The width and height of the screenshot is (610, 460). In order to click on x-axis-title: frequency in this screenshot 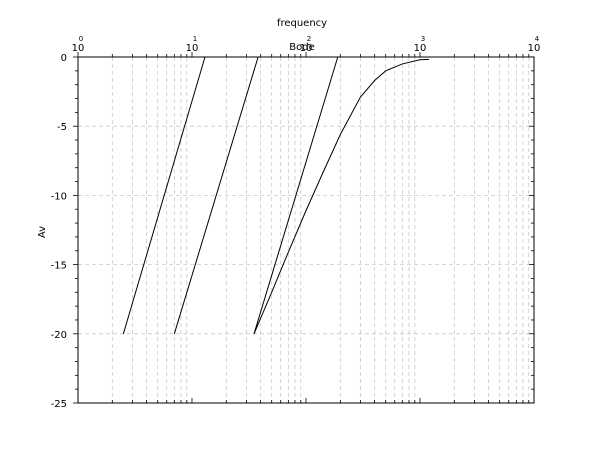, I will do `click(302, 23)`.